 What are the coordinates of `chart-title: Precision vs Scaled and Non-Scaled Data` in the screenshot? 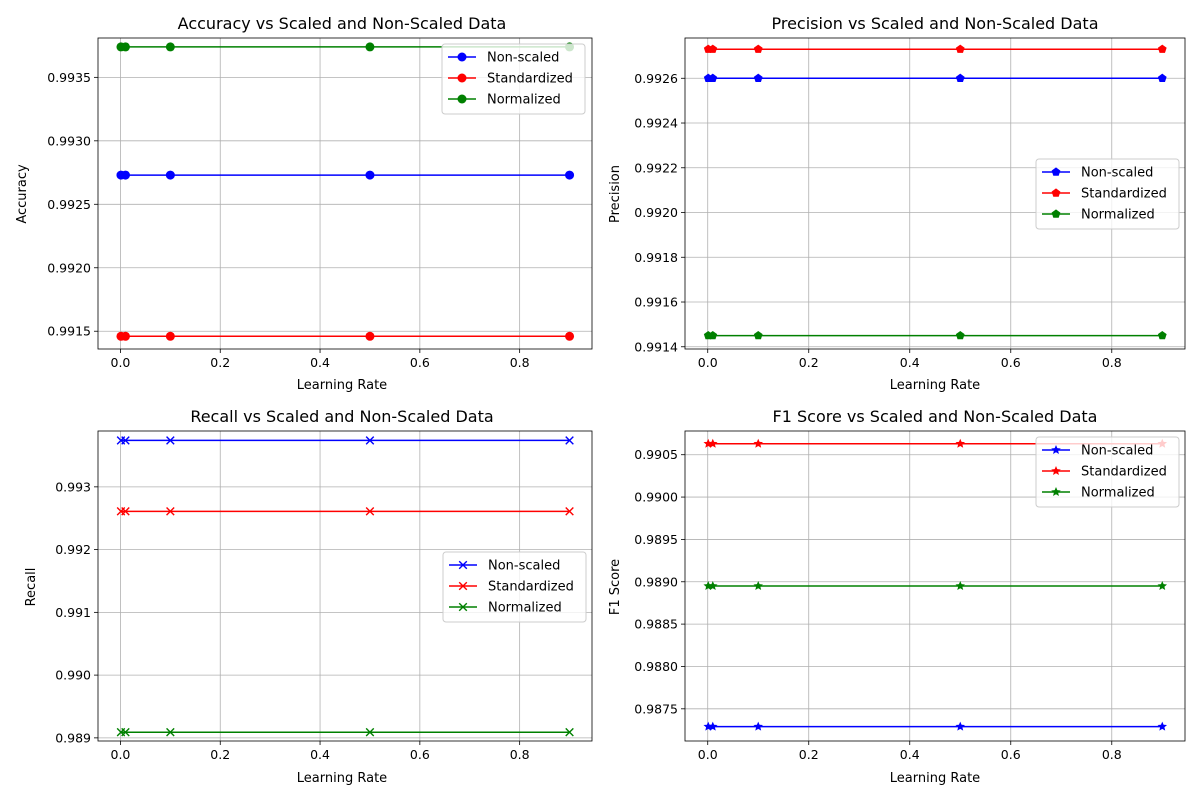 It's located at (934, 23).